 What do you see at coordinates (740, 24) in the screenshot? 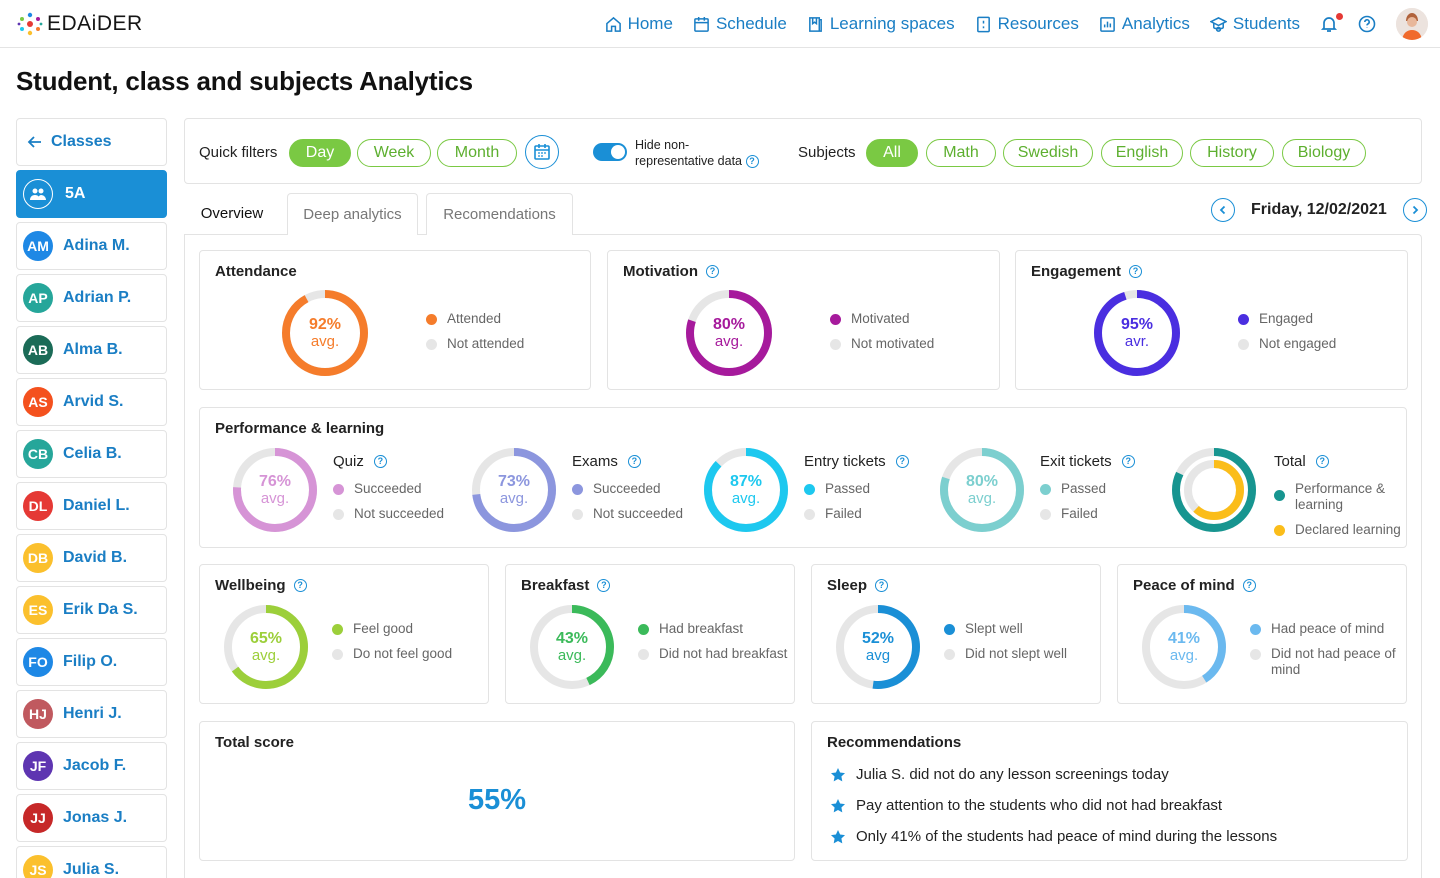
I see `nav-schedule: Schedule` at bounding box center [740, 24].